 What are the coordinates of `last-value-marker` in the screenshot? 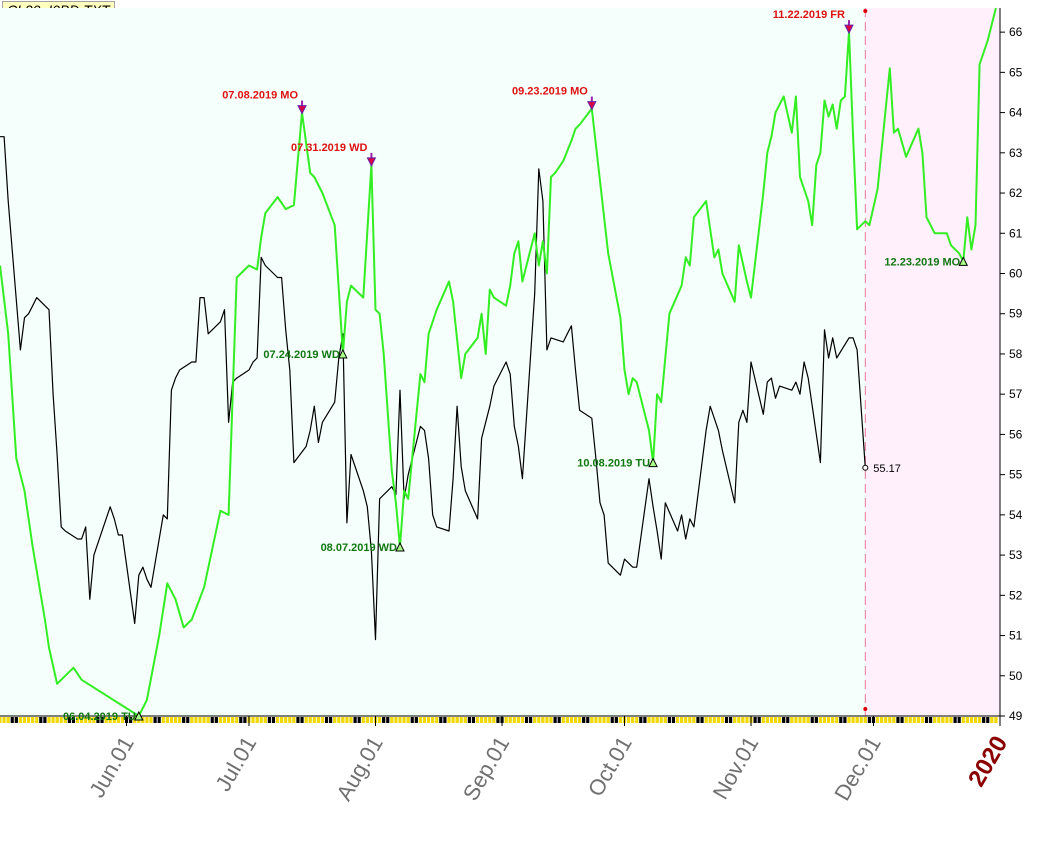 It's located at (865, 467).